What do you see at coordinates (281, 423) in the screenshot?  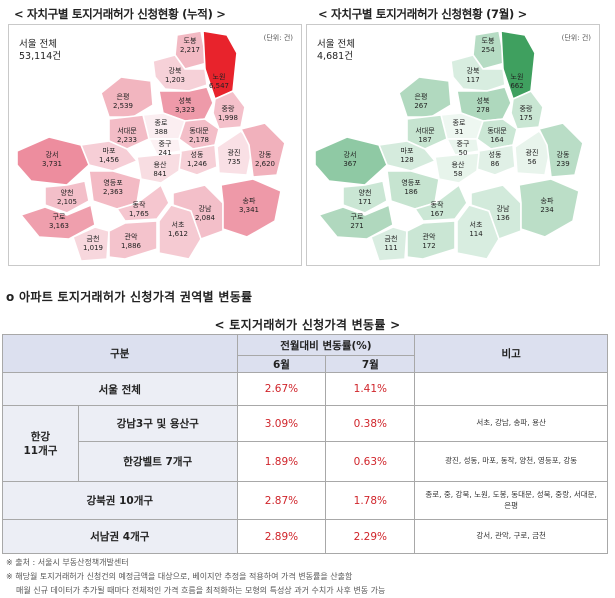 I see `june-value: 3.09%` at bounding box center [281, 423].